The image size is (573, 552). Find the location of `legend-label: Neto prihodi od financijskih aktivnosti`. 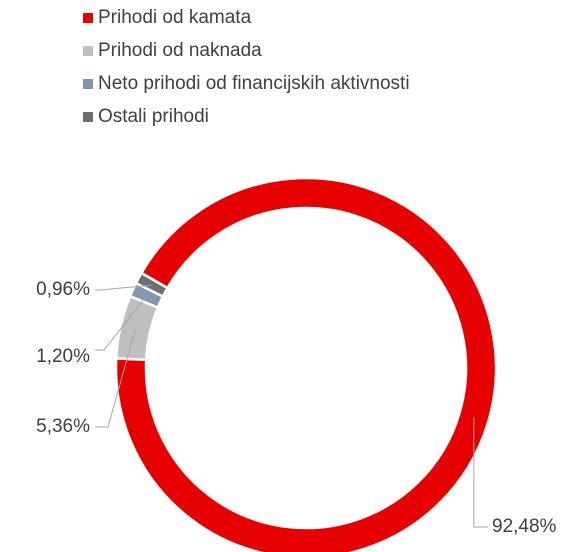

legend-label: Neto prihodi od financijskih aktivnosti is located at coordinates (254, 83).